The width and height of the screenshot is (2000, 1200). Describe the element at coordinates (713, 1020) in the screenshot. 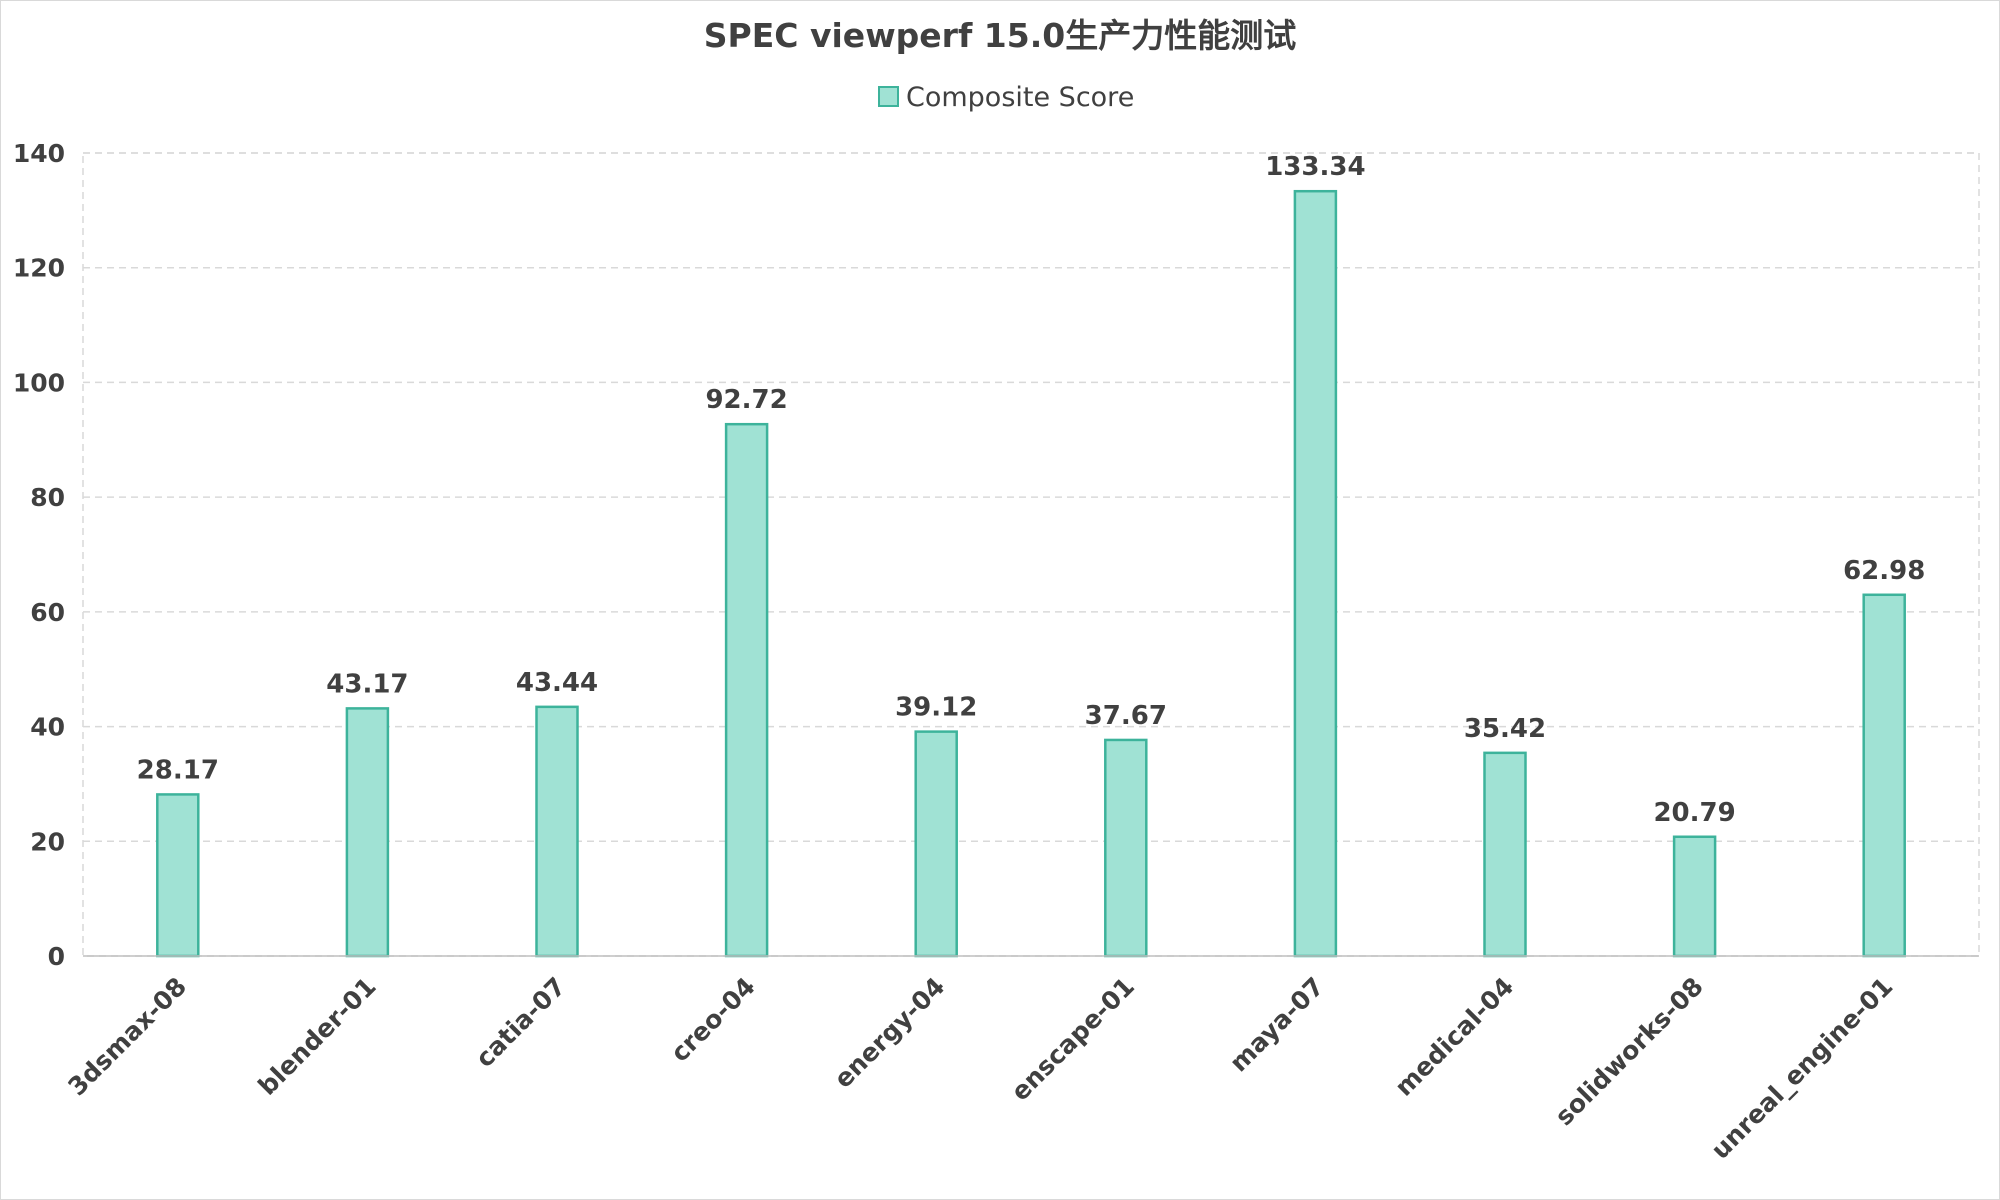

I see `x-tick-label-creo-04: creo-04` at that location.